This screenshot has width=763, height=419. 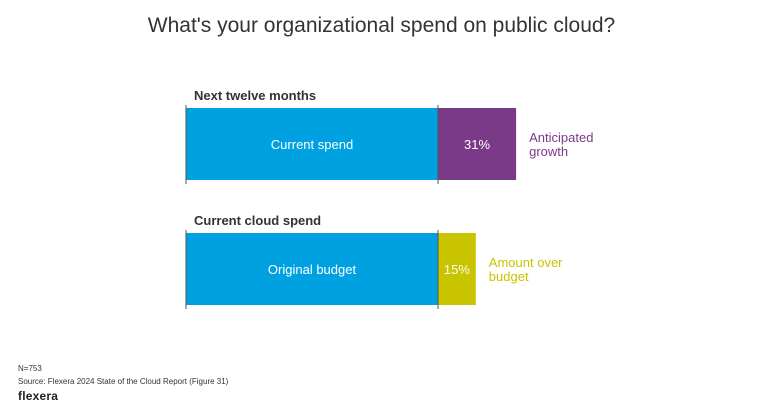 What do you see at coordinates (30, 368) in the screenshot?
I see `sample-size: N=753` at bounding box center [30, 368].